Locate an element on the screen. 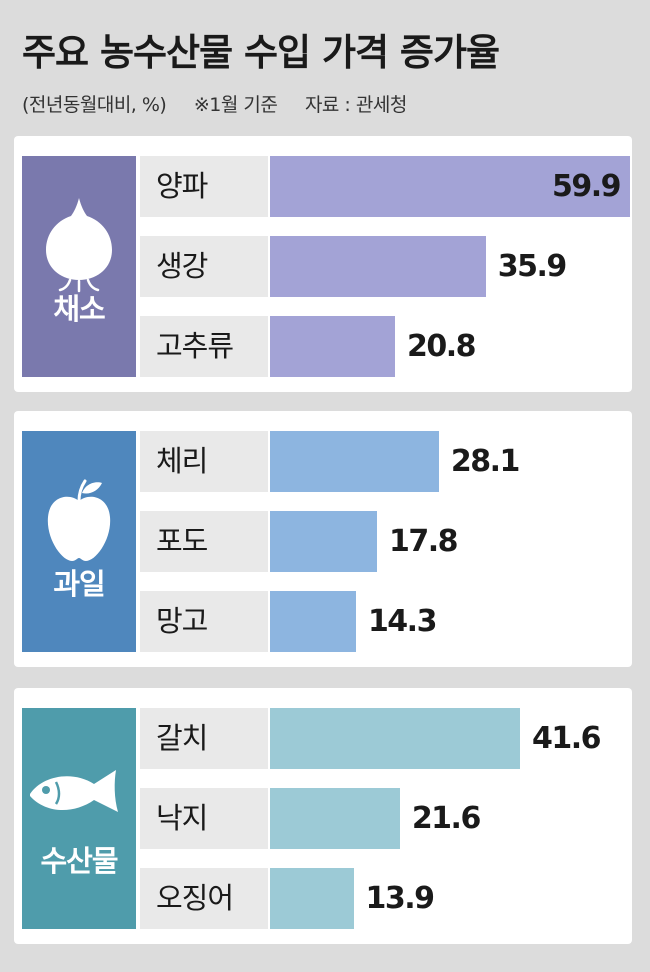 This screenshot has width=650, height=972. item-label: 체리 is located at coordinates (204, 461).